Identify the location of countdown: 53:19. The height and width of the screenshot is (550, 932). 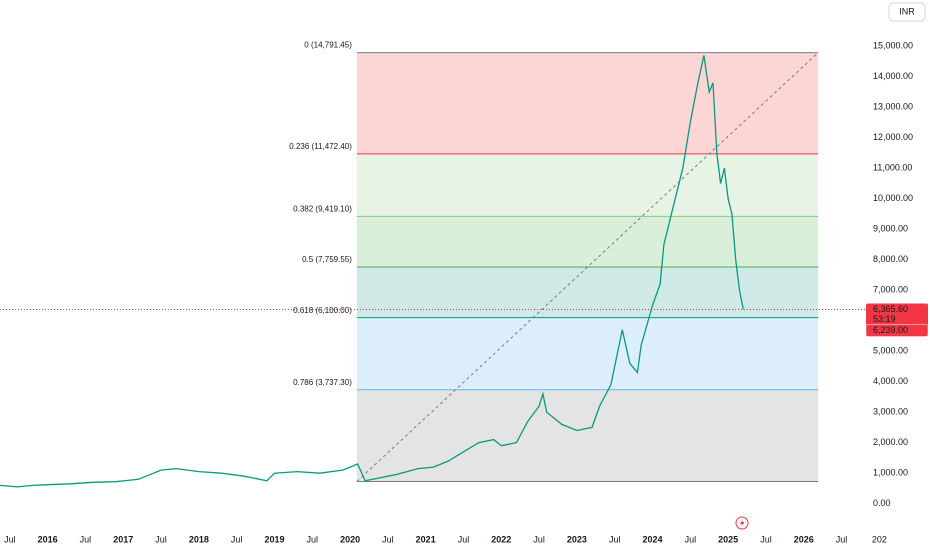
(884, 319).